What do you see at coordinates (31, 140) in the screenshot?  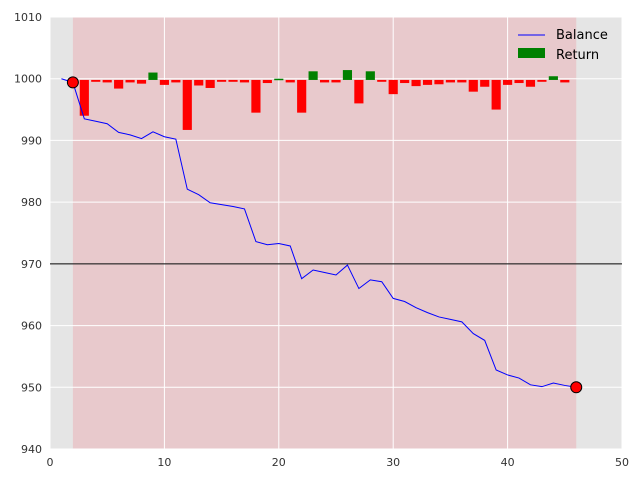 I see `y-tick-label: 990` at bounding box center [31, 140].